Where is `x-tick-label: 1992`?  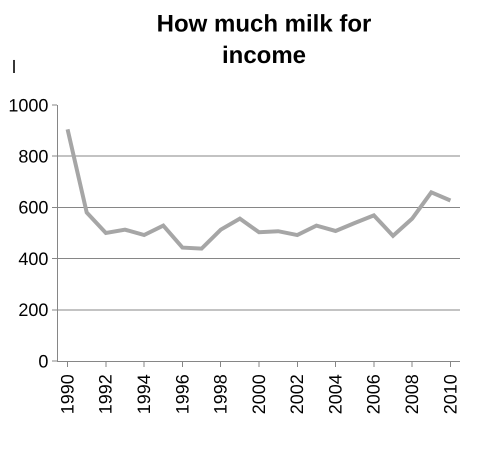
x-tick-label: 1992 is located at coordinates (106, 394).